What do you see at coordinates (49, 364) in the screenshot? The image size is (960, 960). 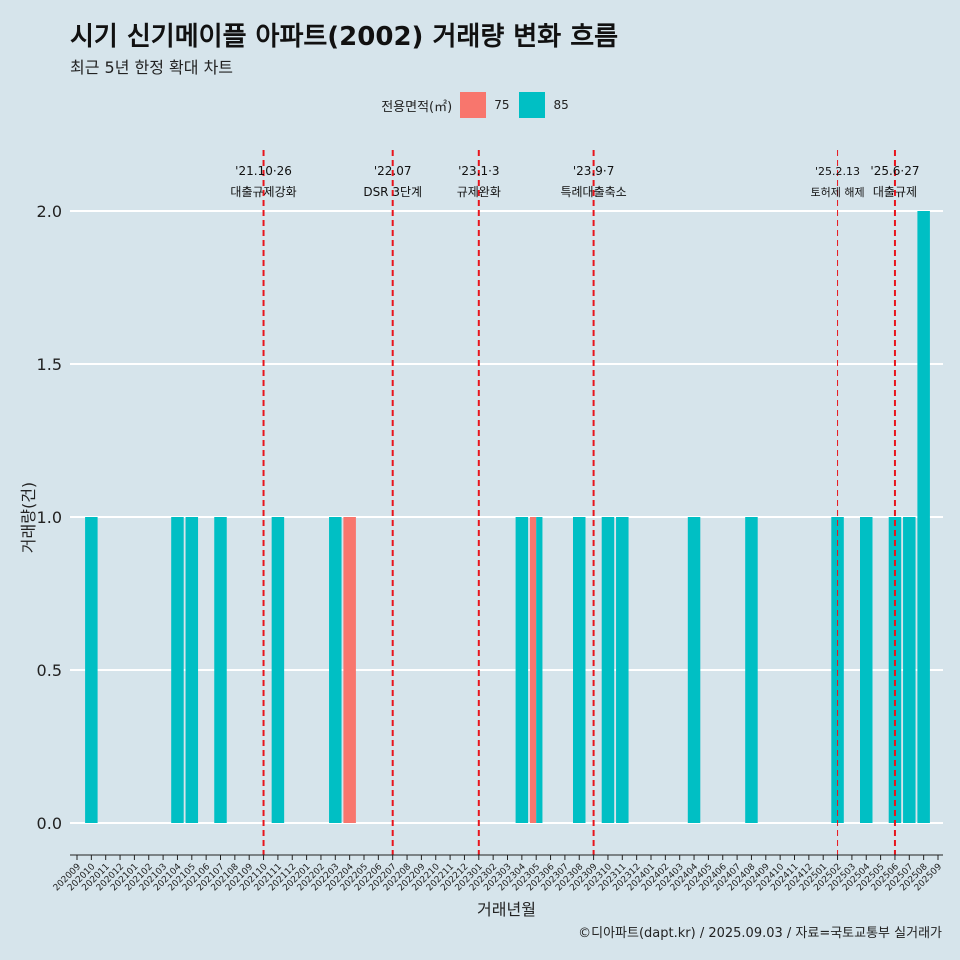 I see `y-tick-label: 1.5` at bounding box center [49, 364].